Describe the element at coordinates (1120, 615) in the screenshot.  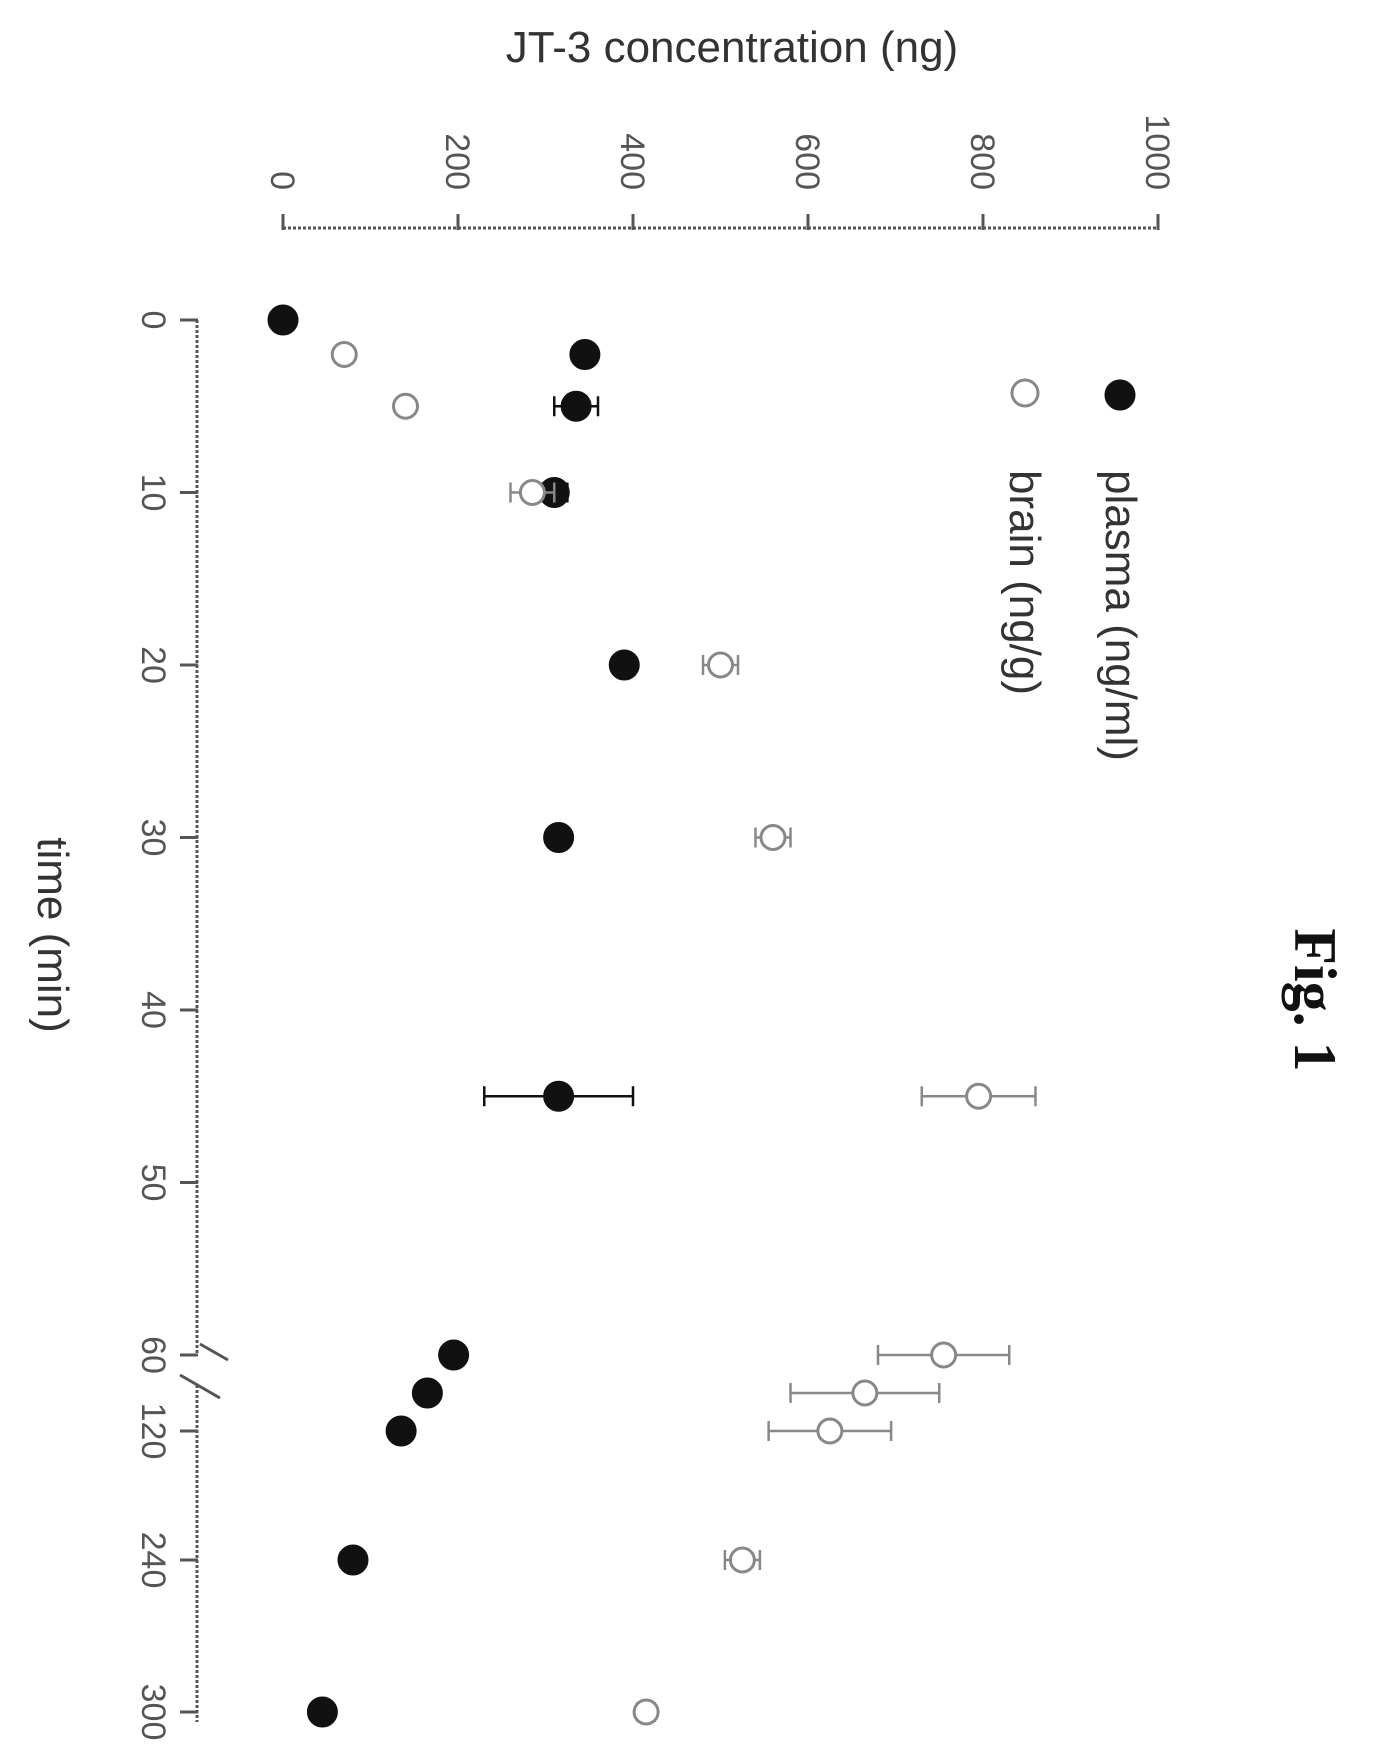
I see `legend-plasma-label: plasma (ng/ml)` at that location.